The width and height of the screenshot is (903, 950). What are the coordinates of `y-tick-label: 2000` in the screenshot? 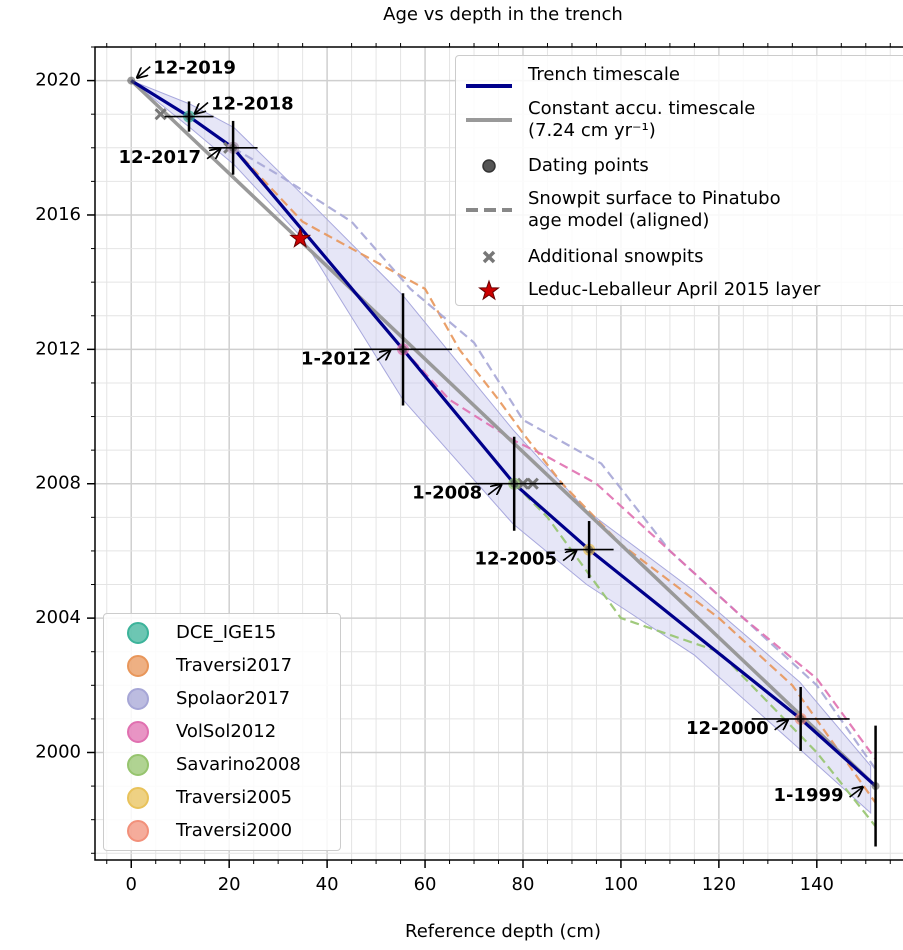 It's located at (58, 751).